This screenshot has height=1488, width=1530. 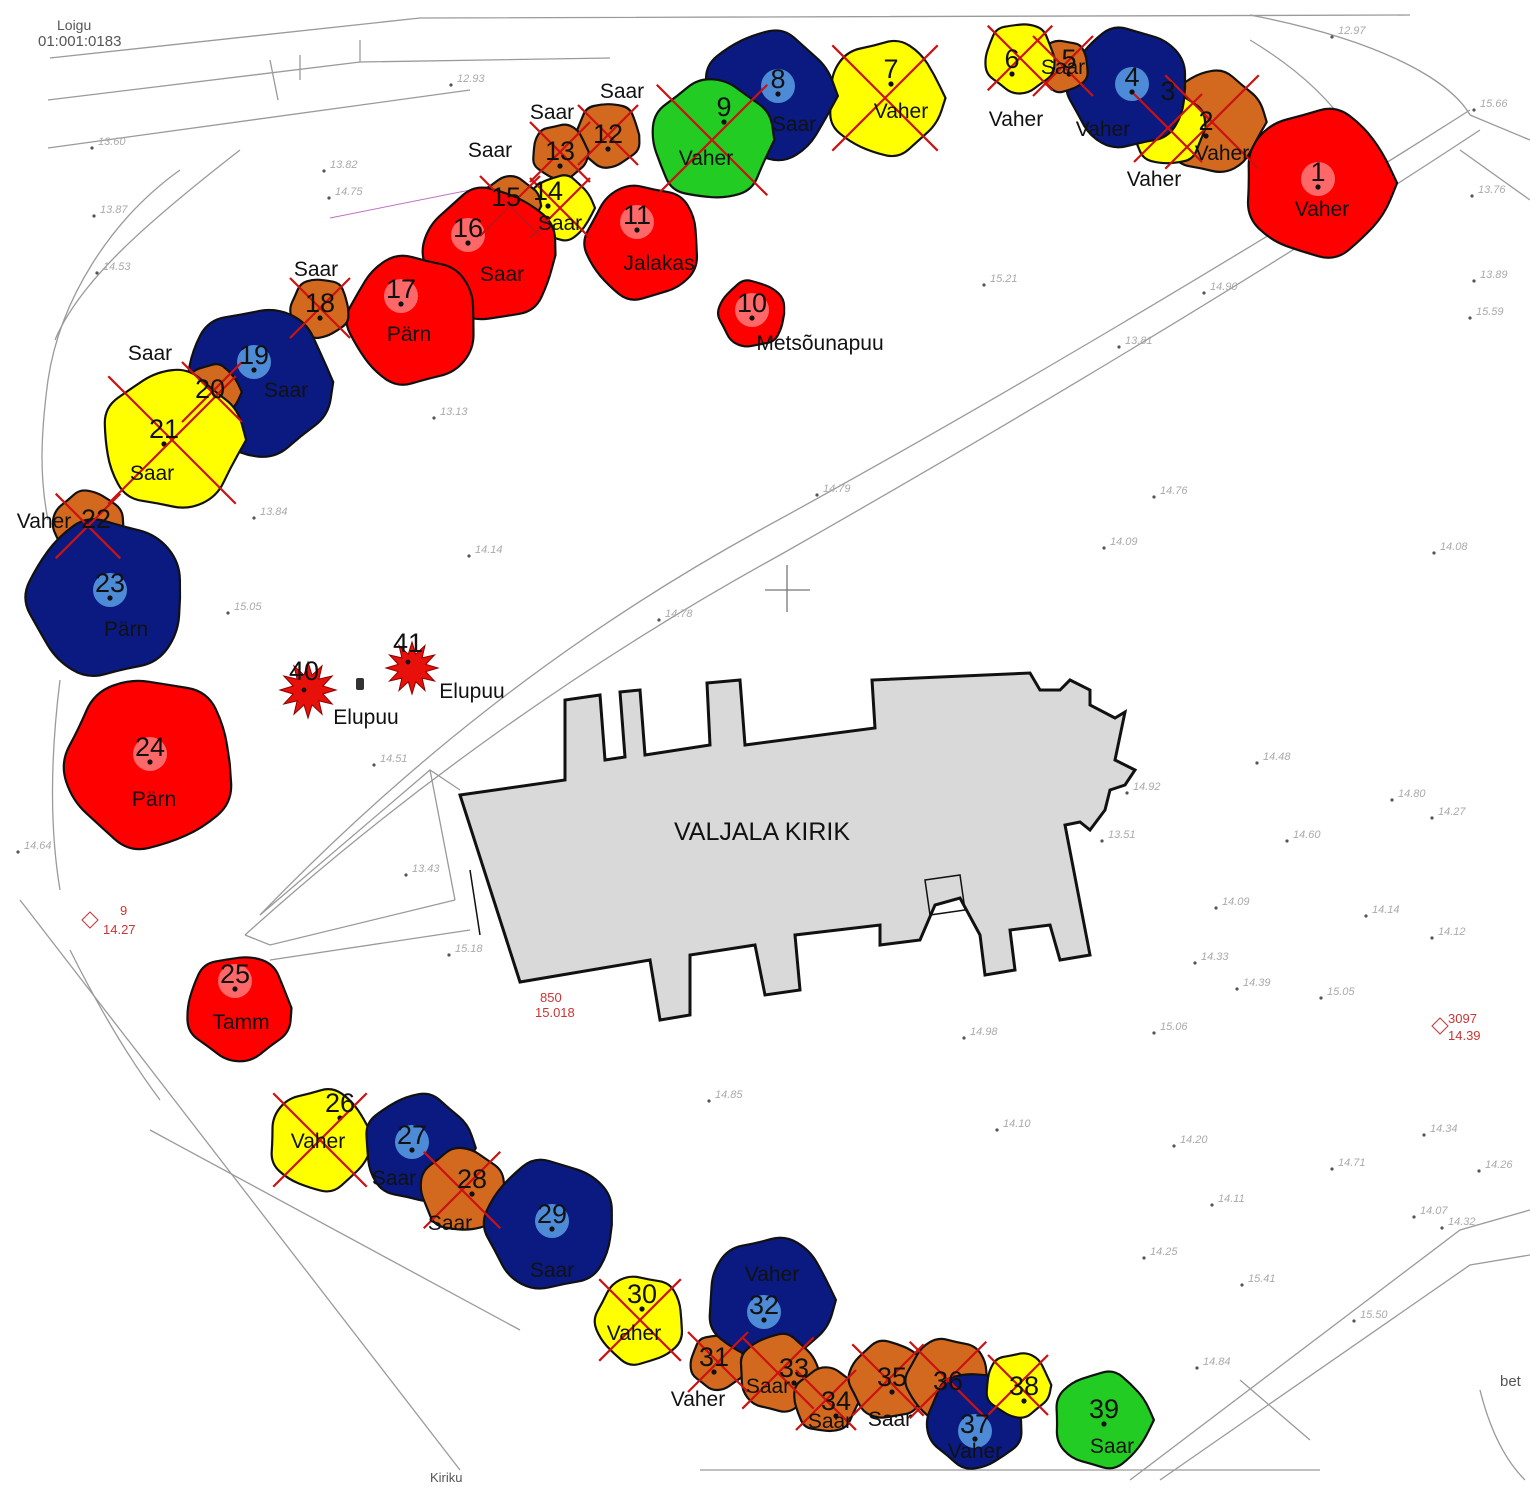 What do you see at coordinates (752, 303) in the screenshot?
I see `tree-number: 10` at bounding box center [752, 303].